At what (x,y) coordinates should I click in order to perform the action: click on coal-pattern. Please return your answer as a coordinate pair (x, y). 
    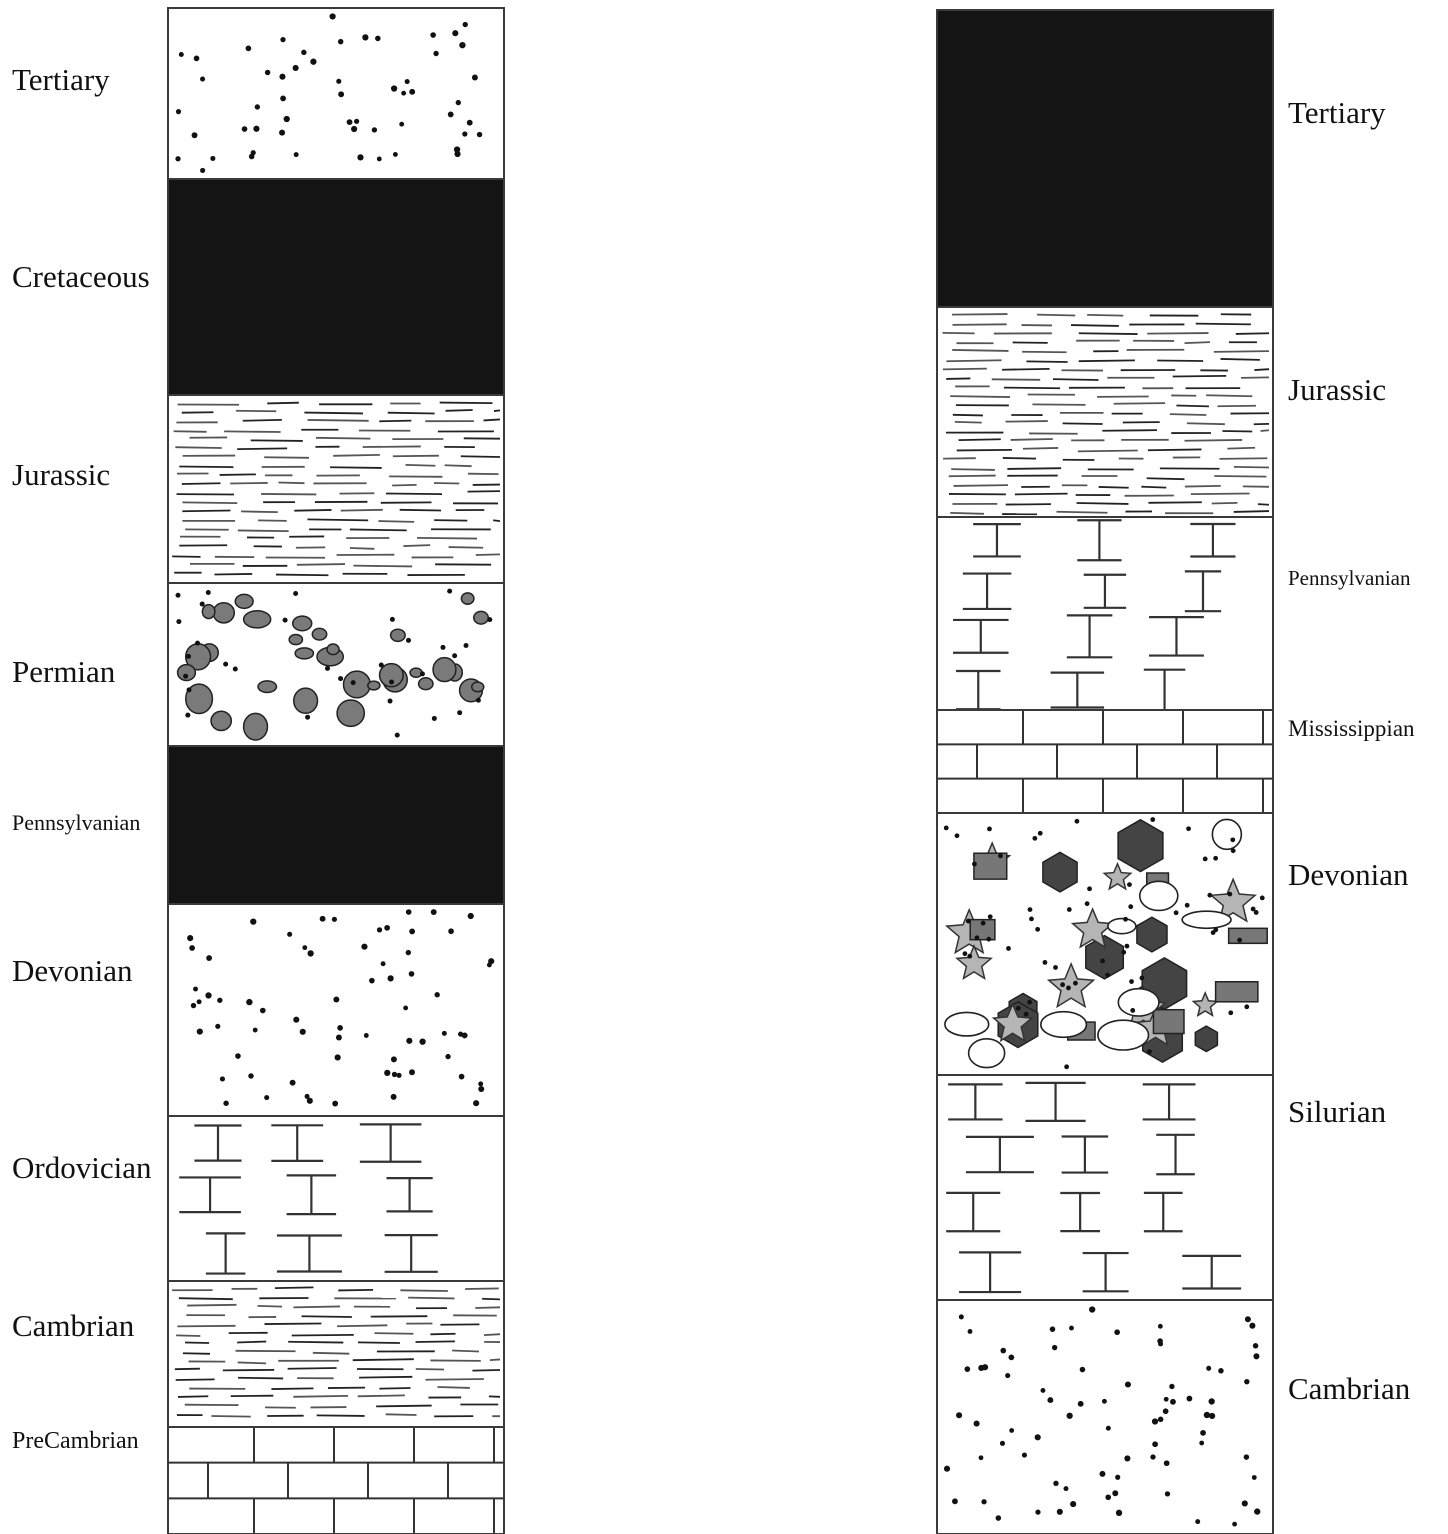
    Looking at the image, I should click on (1105, 158).